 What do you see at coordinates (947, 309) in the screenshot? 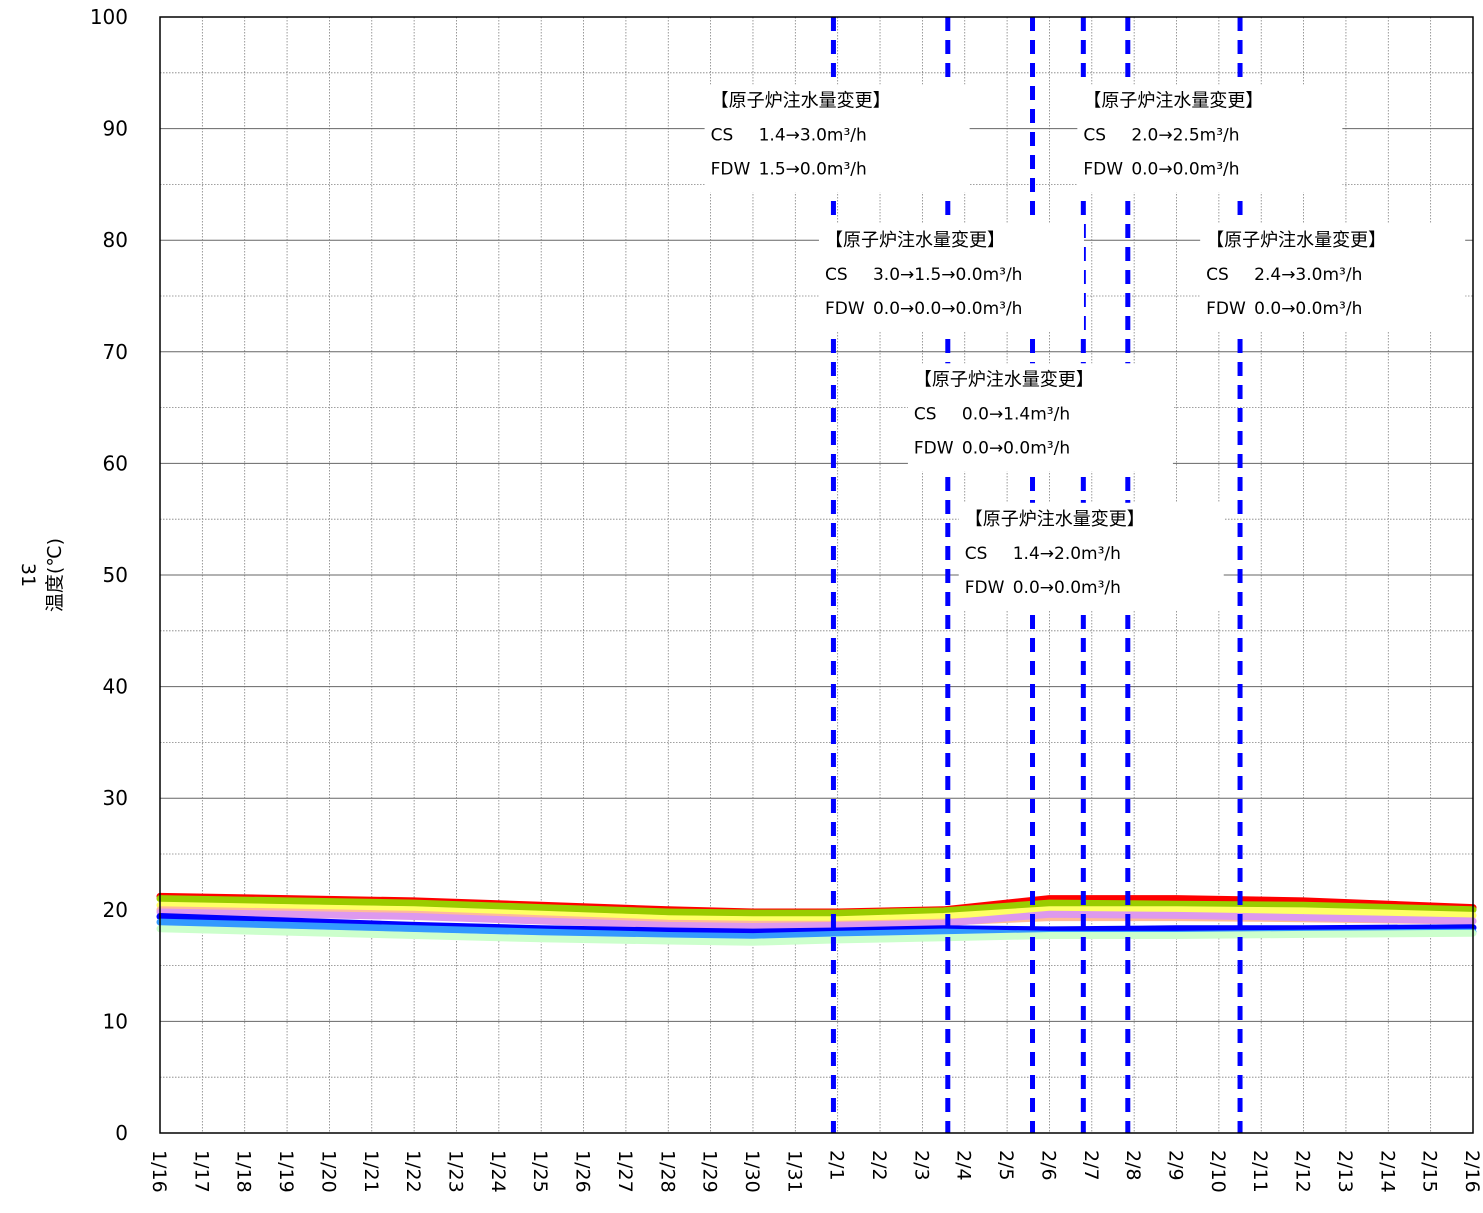
I see `annotation-fdw-value: 0.0→0.0→0.0m³/h` at bounding box center [947, 309].